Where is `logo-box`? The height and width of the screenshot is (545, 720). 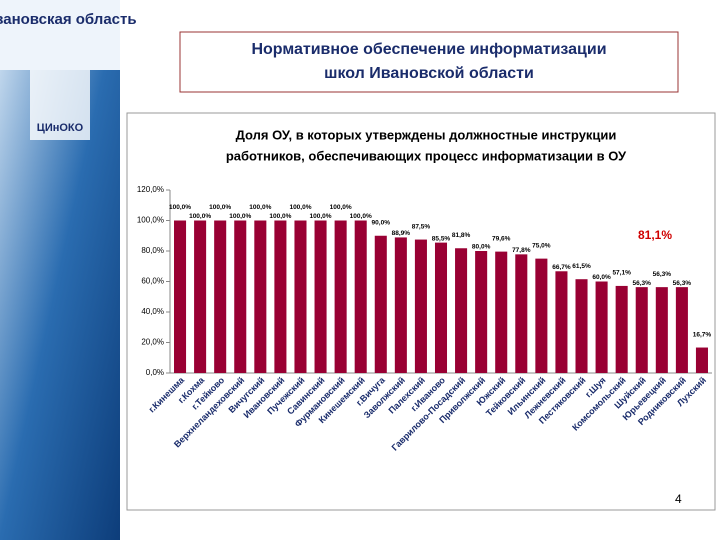
logo-box is located at coordinates (60, 105).